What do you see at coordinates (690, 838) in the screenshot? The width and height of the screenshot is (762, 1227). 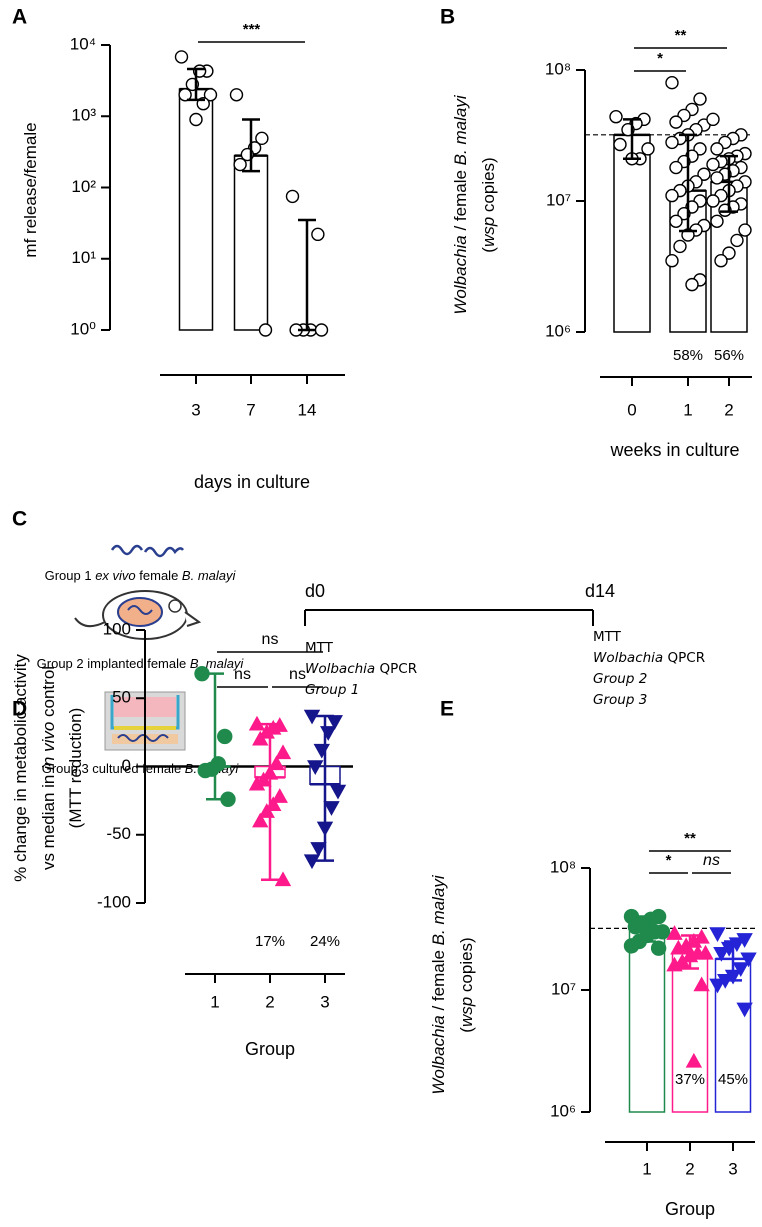 I see `significance-label: **` at bounding box center [690, 838].